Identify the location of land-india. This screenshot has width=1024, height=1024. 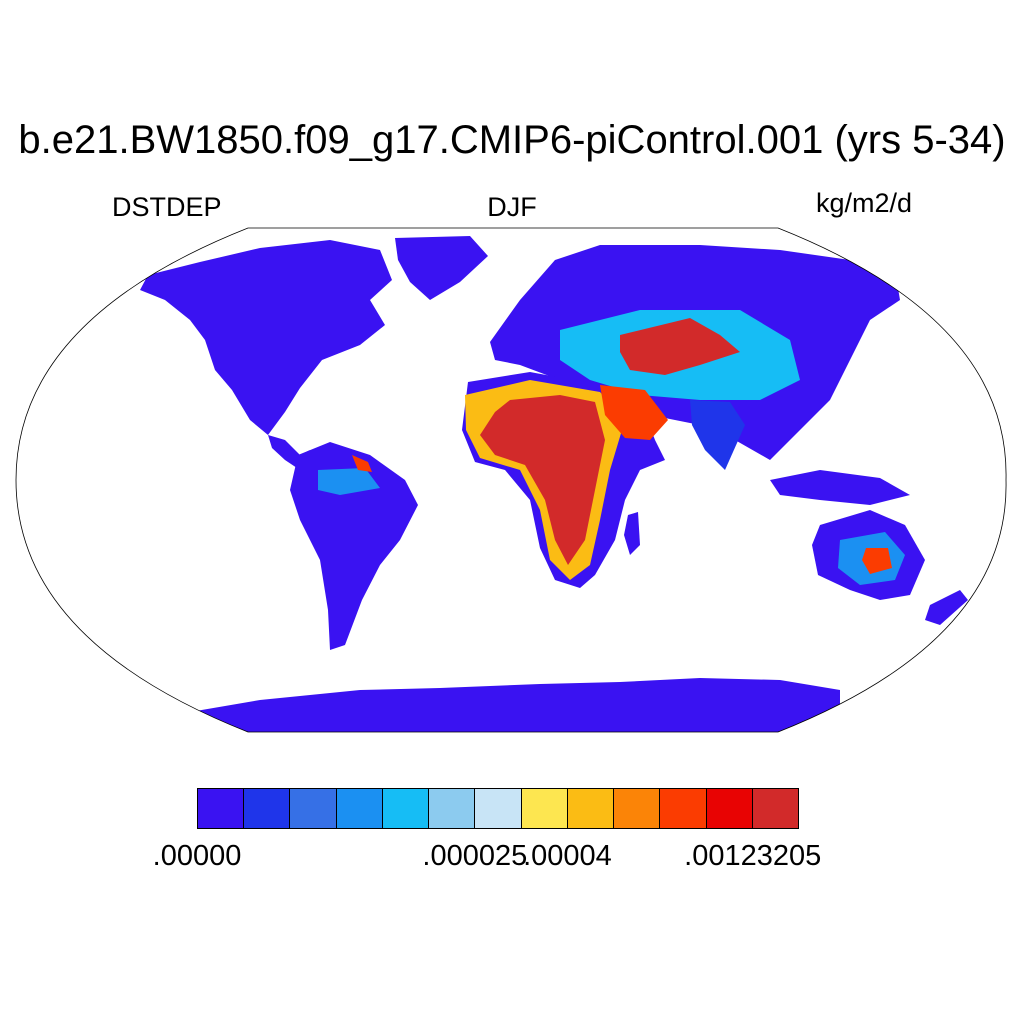
(717, 435).